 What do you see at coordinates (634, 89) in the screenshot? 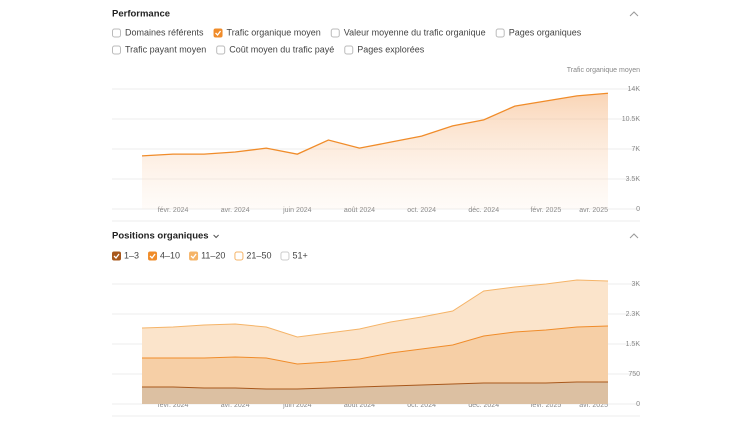
I see `y-tick-label: 14K` at bounding box center [634, 89].